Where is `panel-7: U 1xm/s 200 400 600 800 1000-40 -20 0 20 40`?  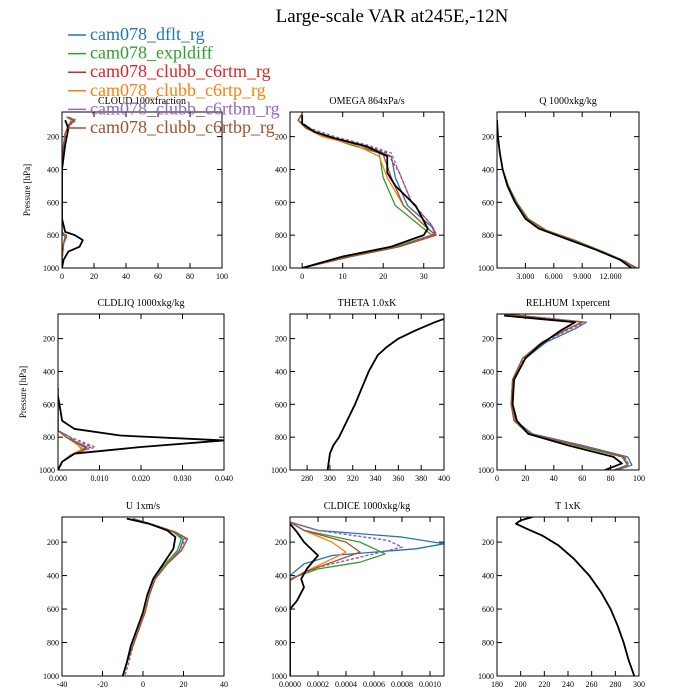 panel-7: U 1xm/s 200 400 600 800 1000-40 -20 0 20 40 is located at coordinates (135, 595).